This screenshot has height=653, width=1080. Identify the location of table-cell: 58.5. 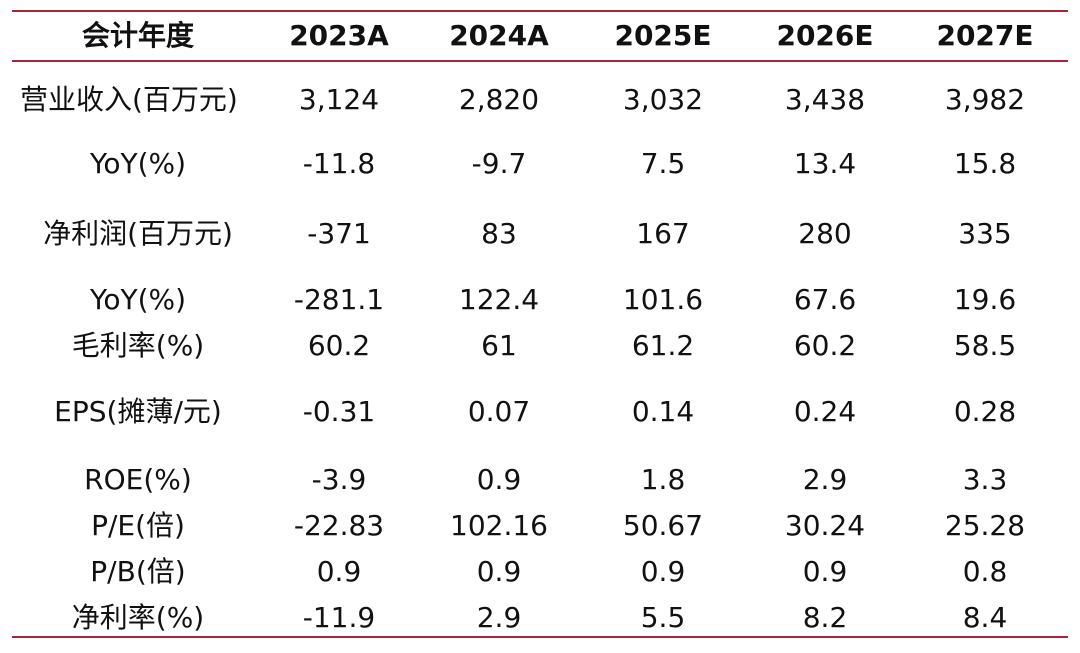
(985, 345).